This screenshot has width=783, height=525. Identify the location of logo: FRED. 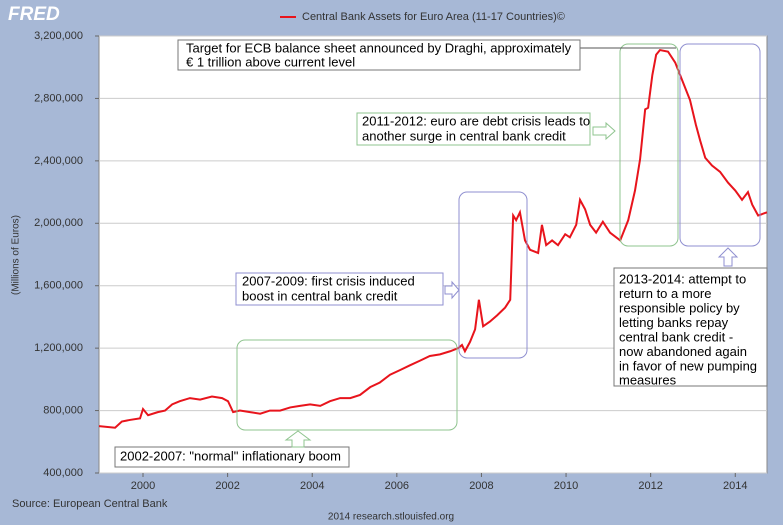
(34, 14).